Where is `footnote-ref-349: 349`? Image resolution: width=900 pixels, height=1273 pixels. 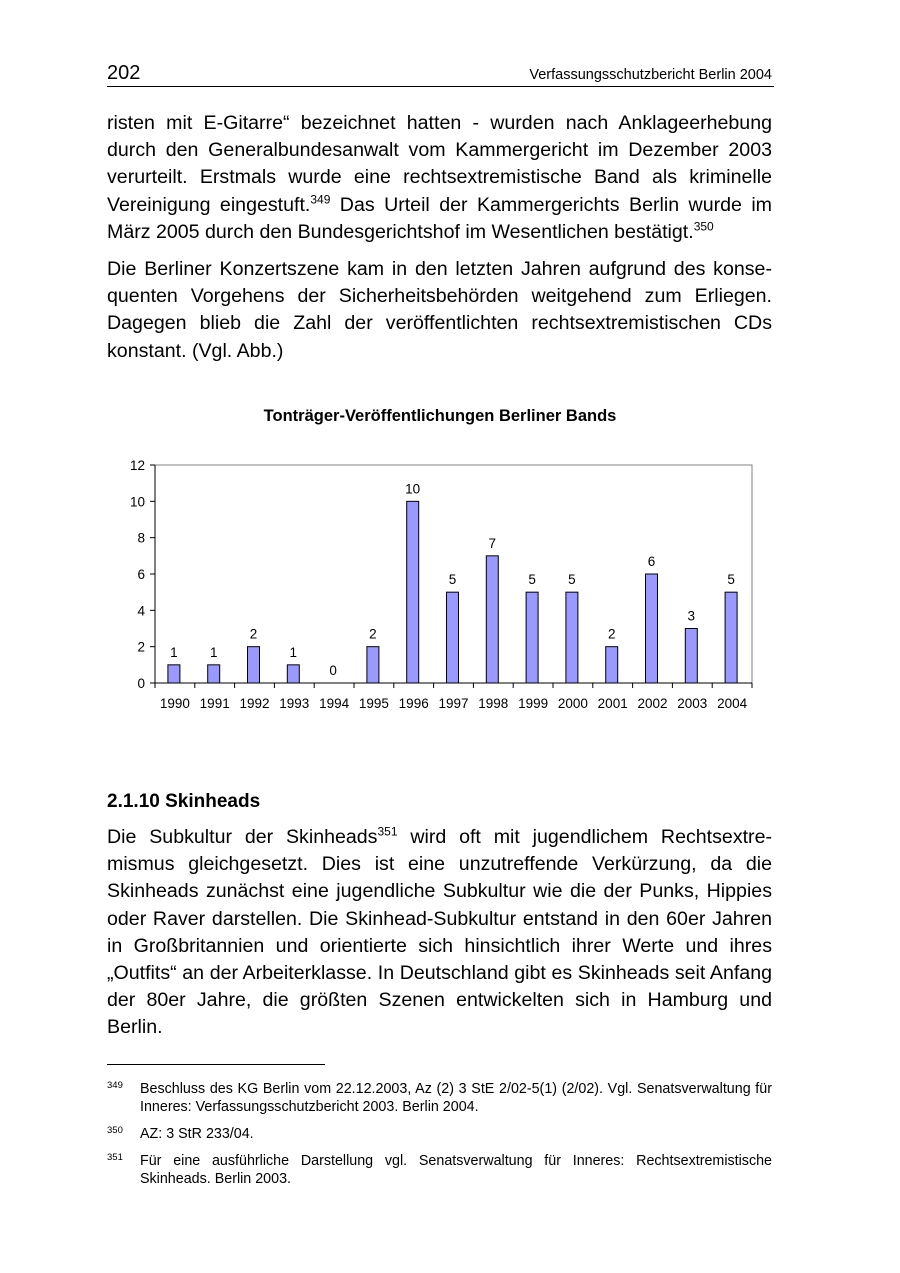
footnote-ref-349: 349 is located at coordinates (320, 199).